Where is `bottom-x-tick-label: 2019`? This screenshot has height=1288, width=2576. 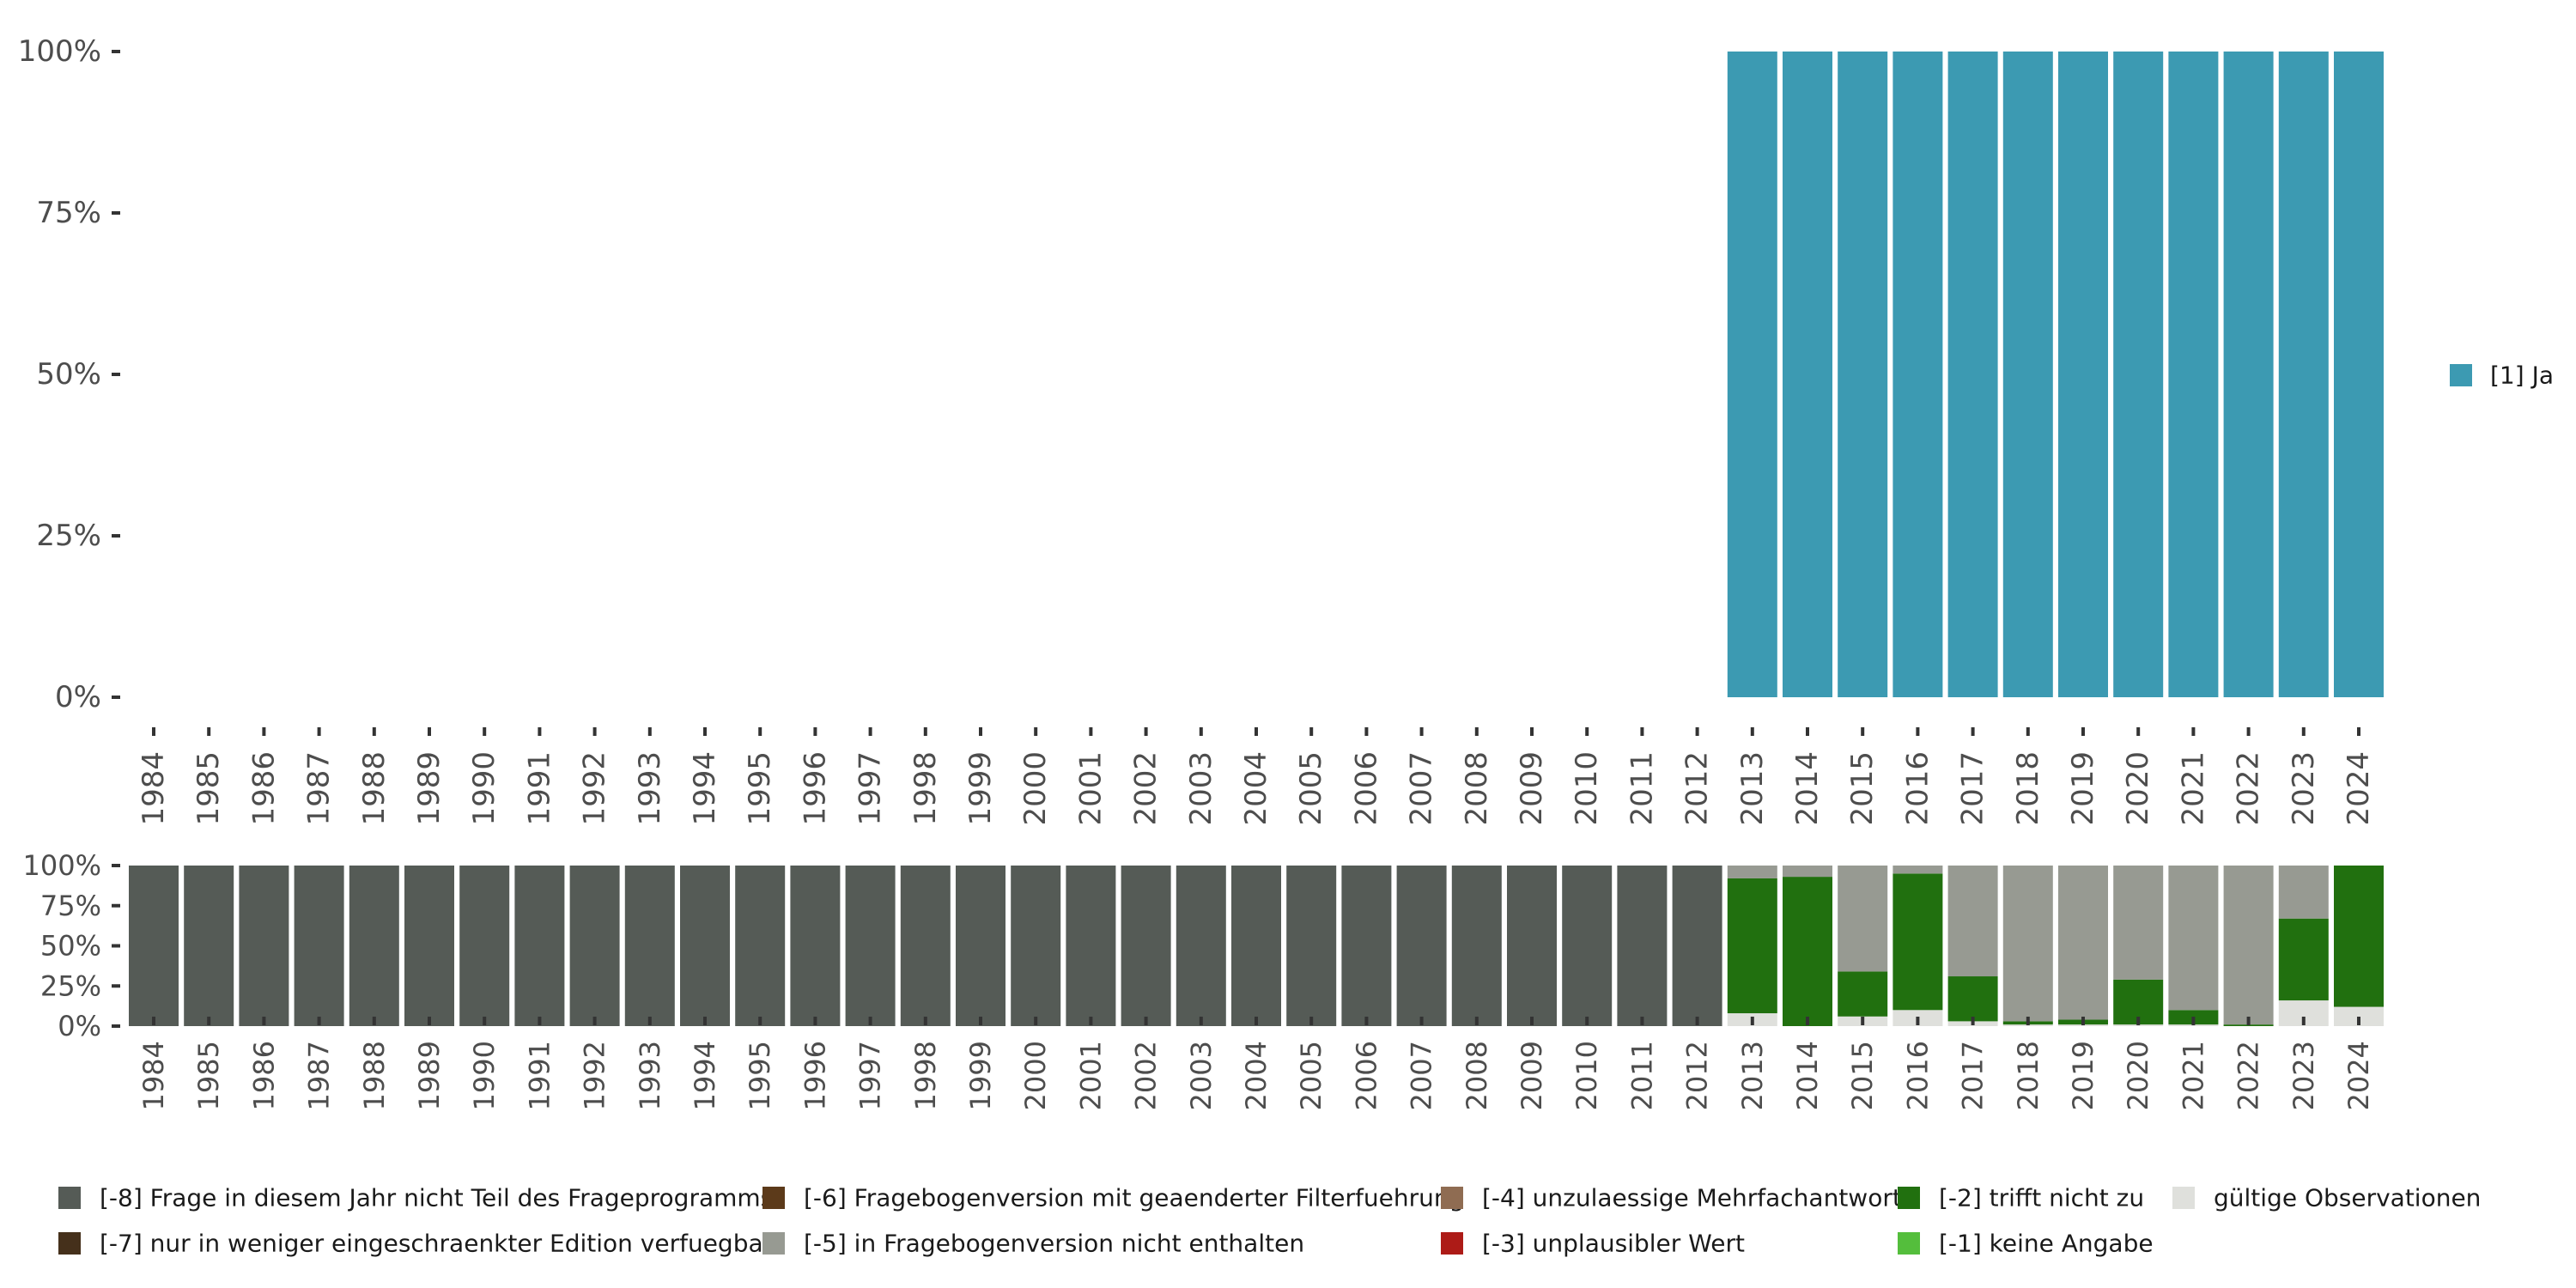
bottom-x-tick-label: 2019 is located at coordinates (2083, 1075).